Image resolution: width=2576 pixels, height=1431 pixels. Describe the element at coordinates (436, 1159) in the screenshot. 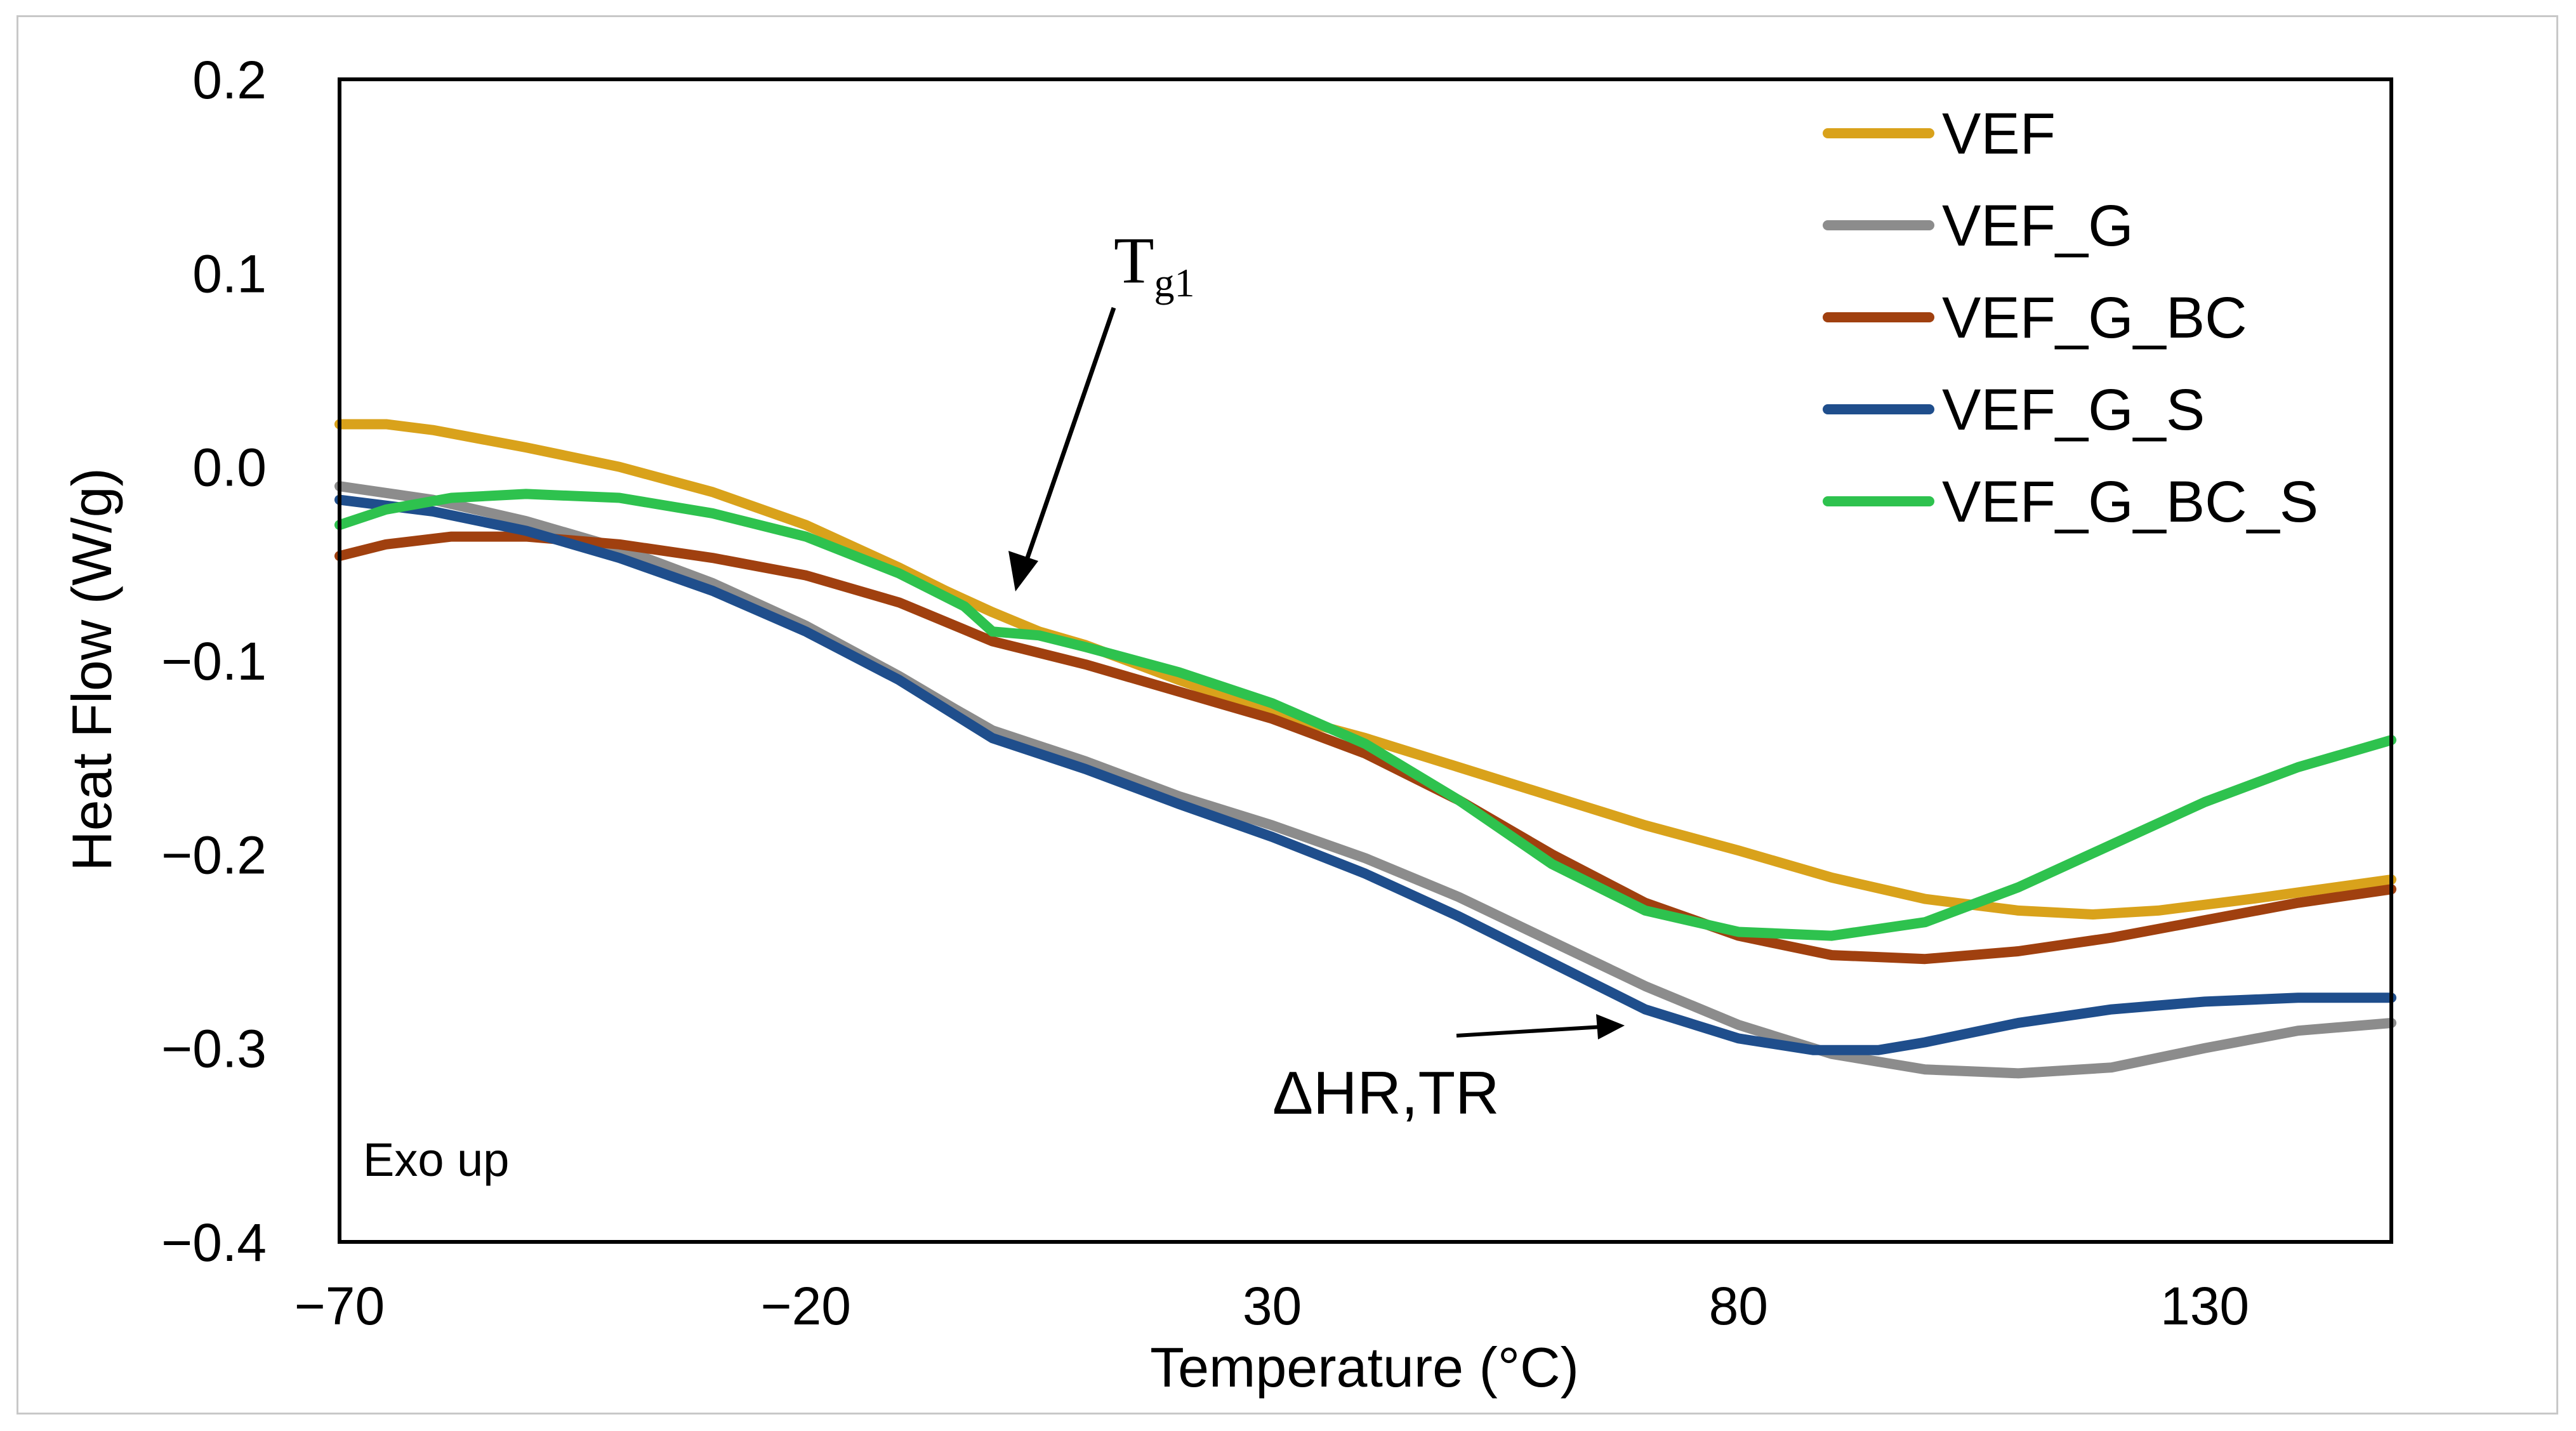

I see `exo-up-label: Exo up` at that location.